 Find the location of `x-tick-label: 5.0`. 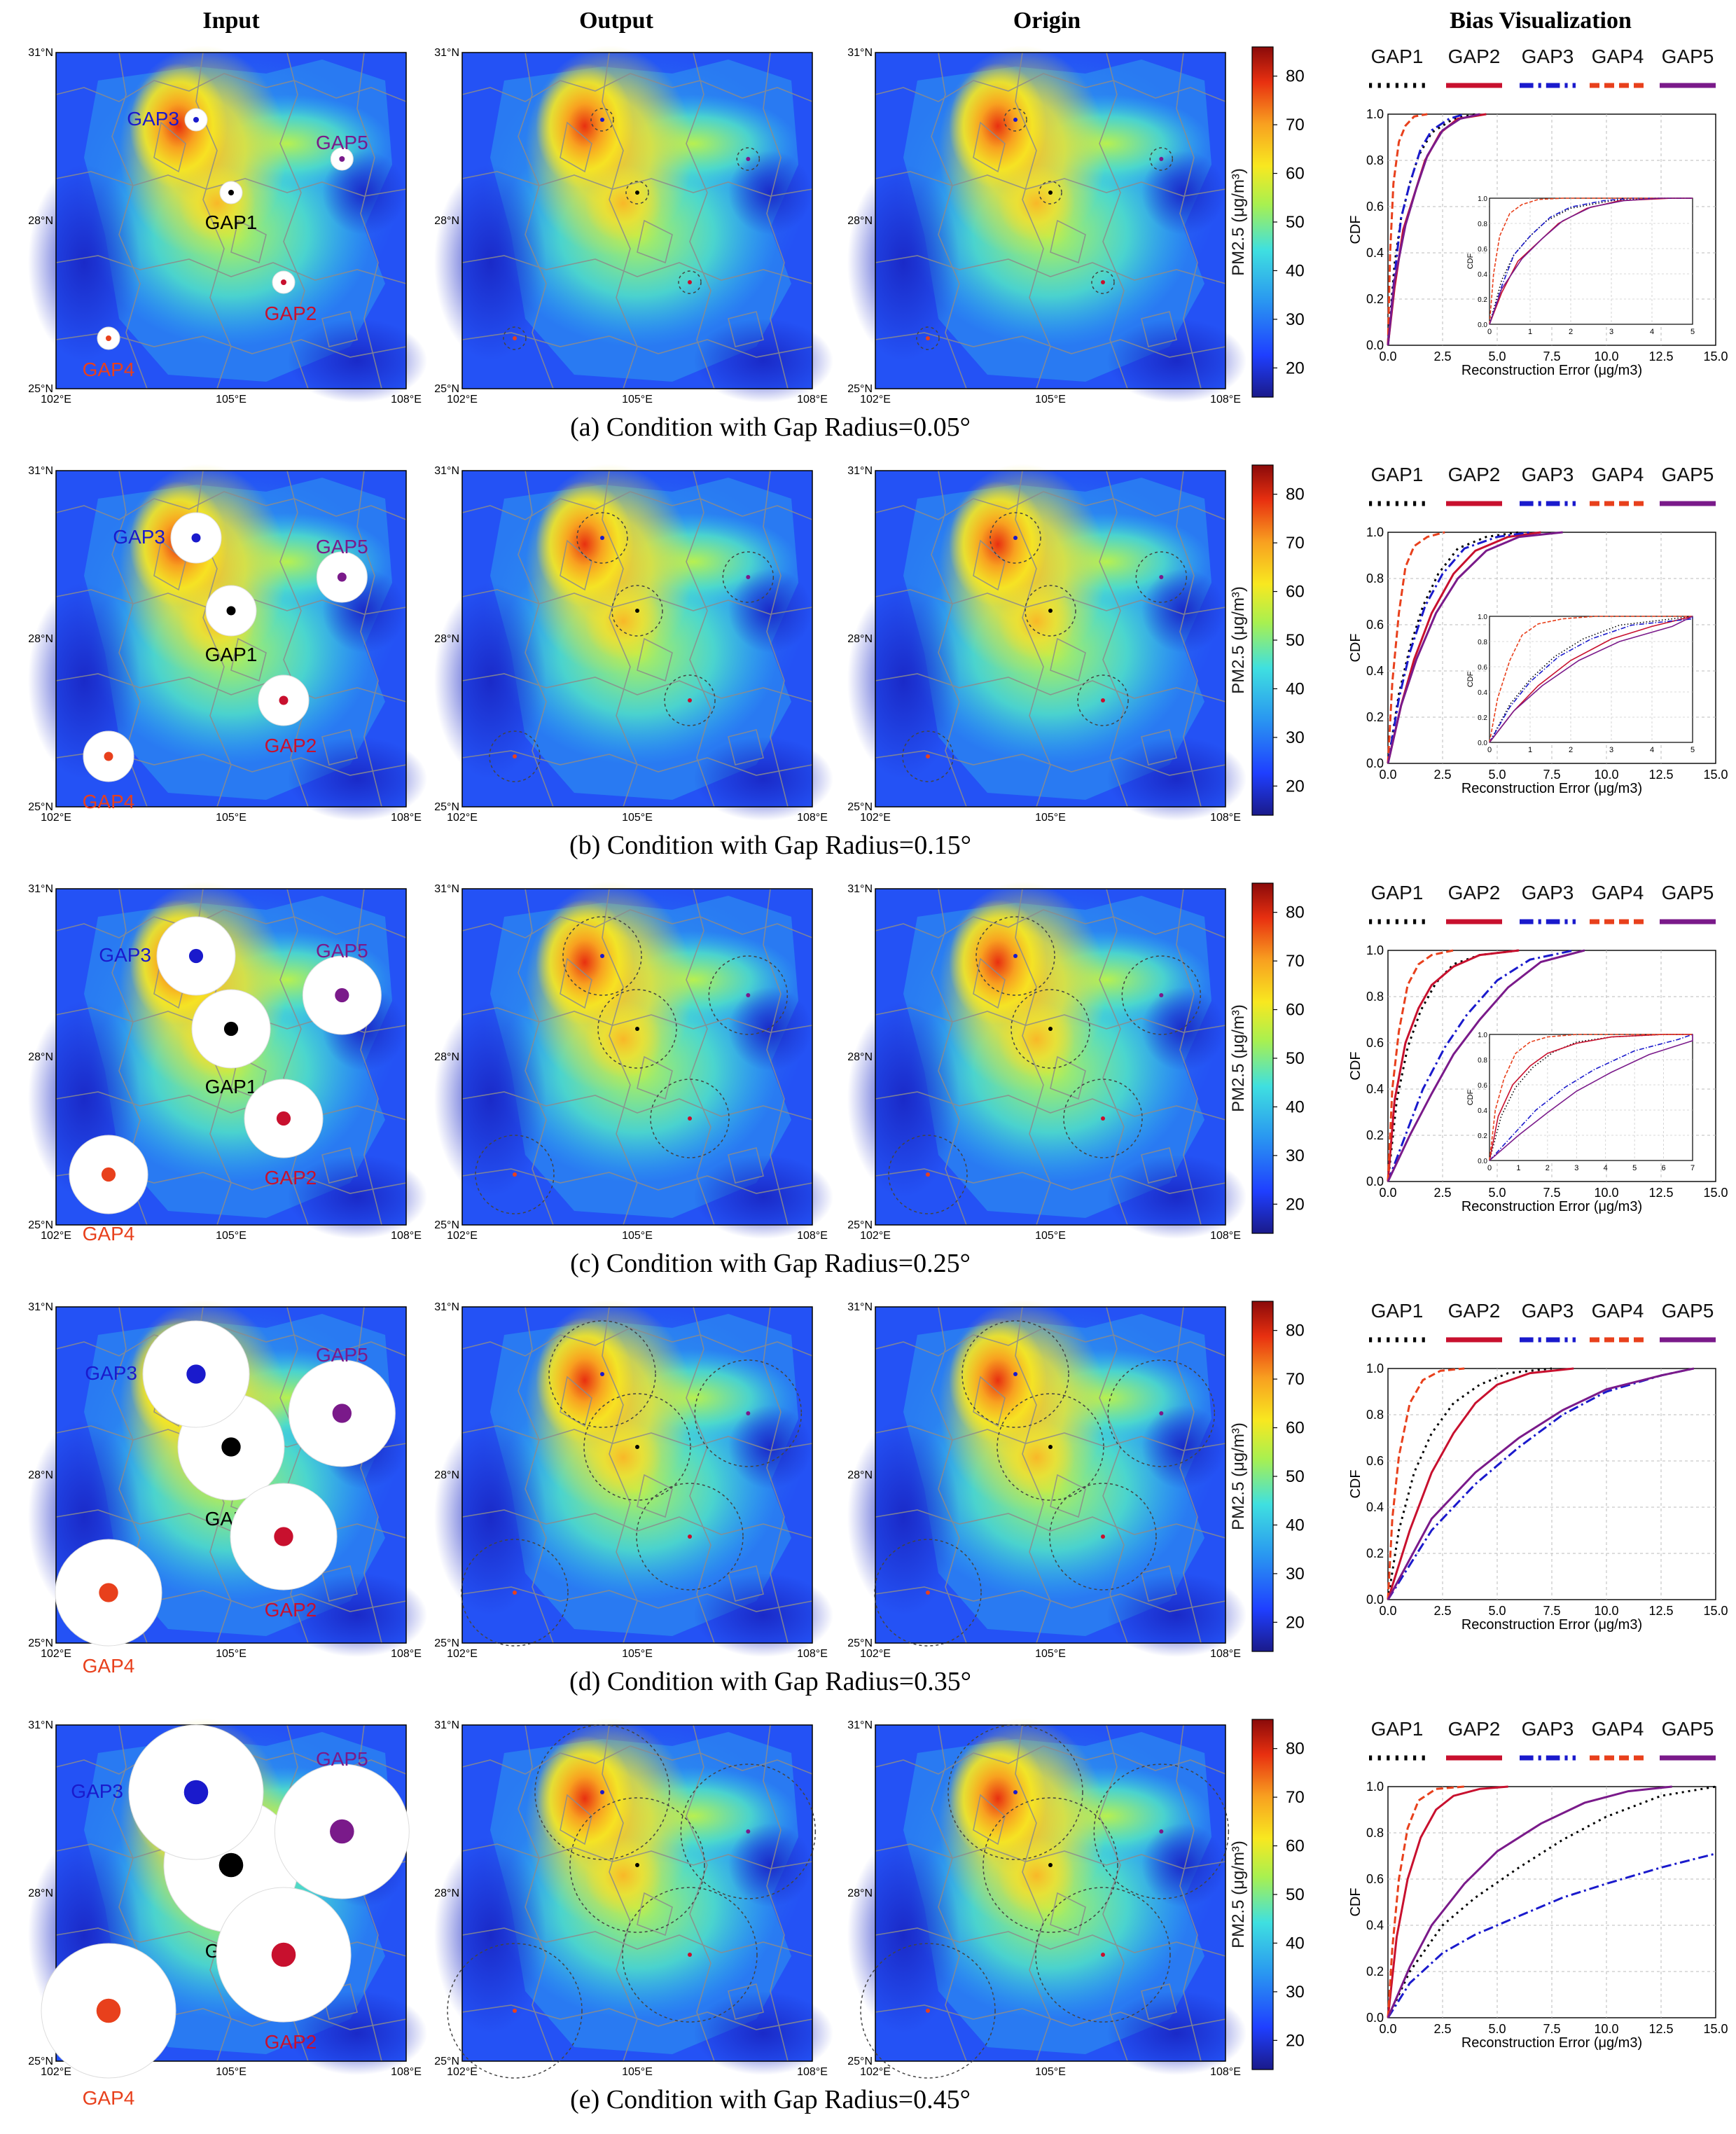

x-tick-label: 5.0 is located at coordinates (1497, 2029).